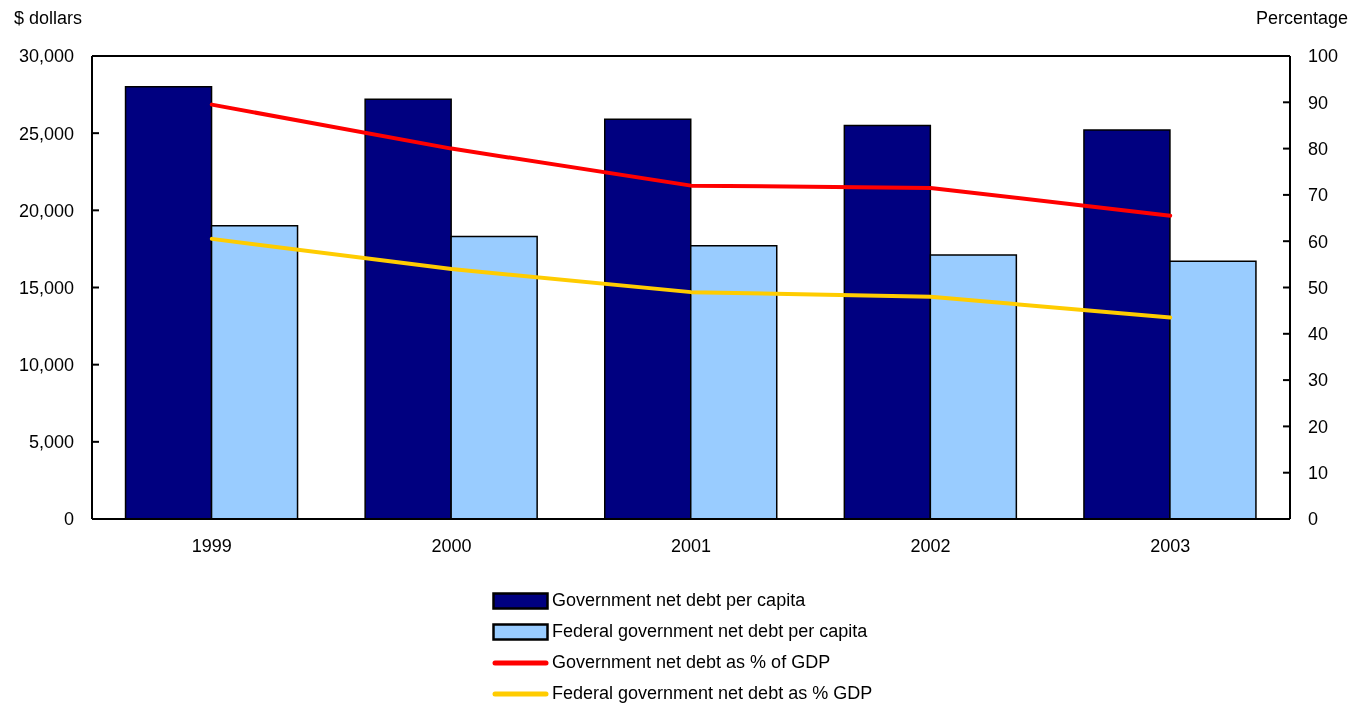  What do you see at coordinates (1318, 426) in the screenshot?
I see `y2-tick-label: 20` at bounding box center [1318, 426].